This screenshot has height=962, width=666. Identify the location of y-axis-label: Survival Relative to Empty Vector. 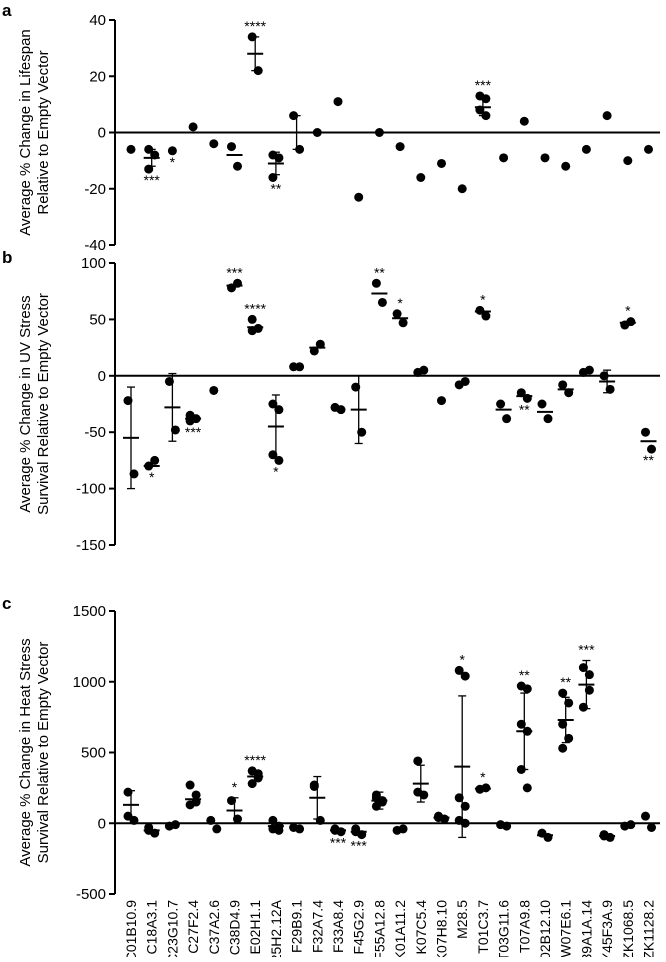
(43, 753).